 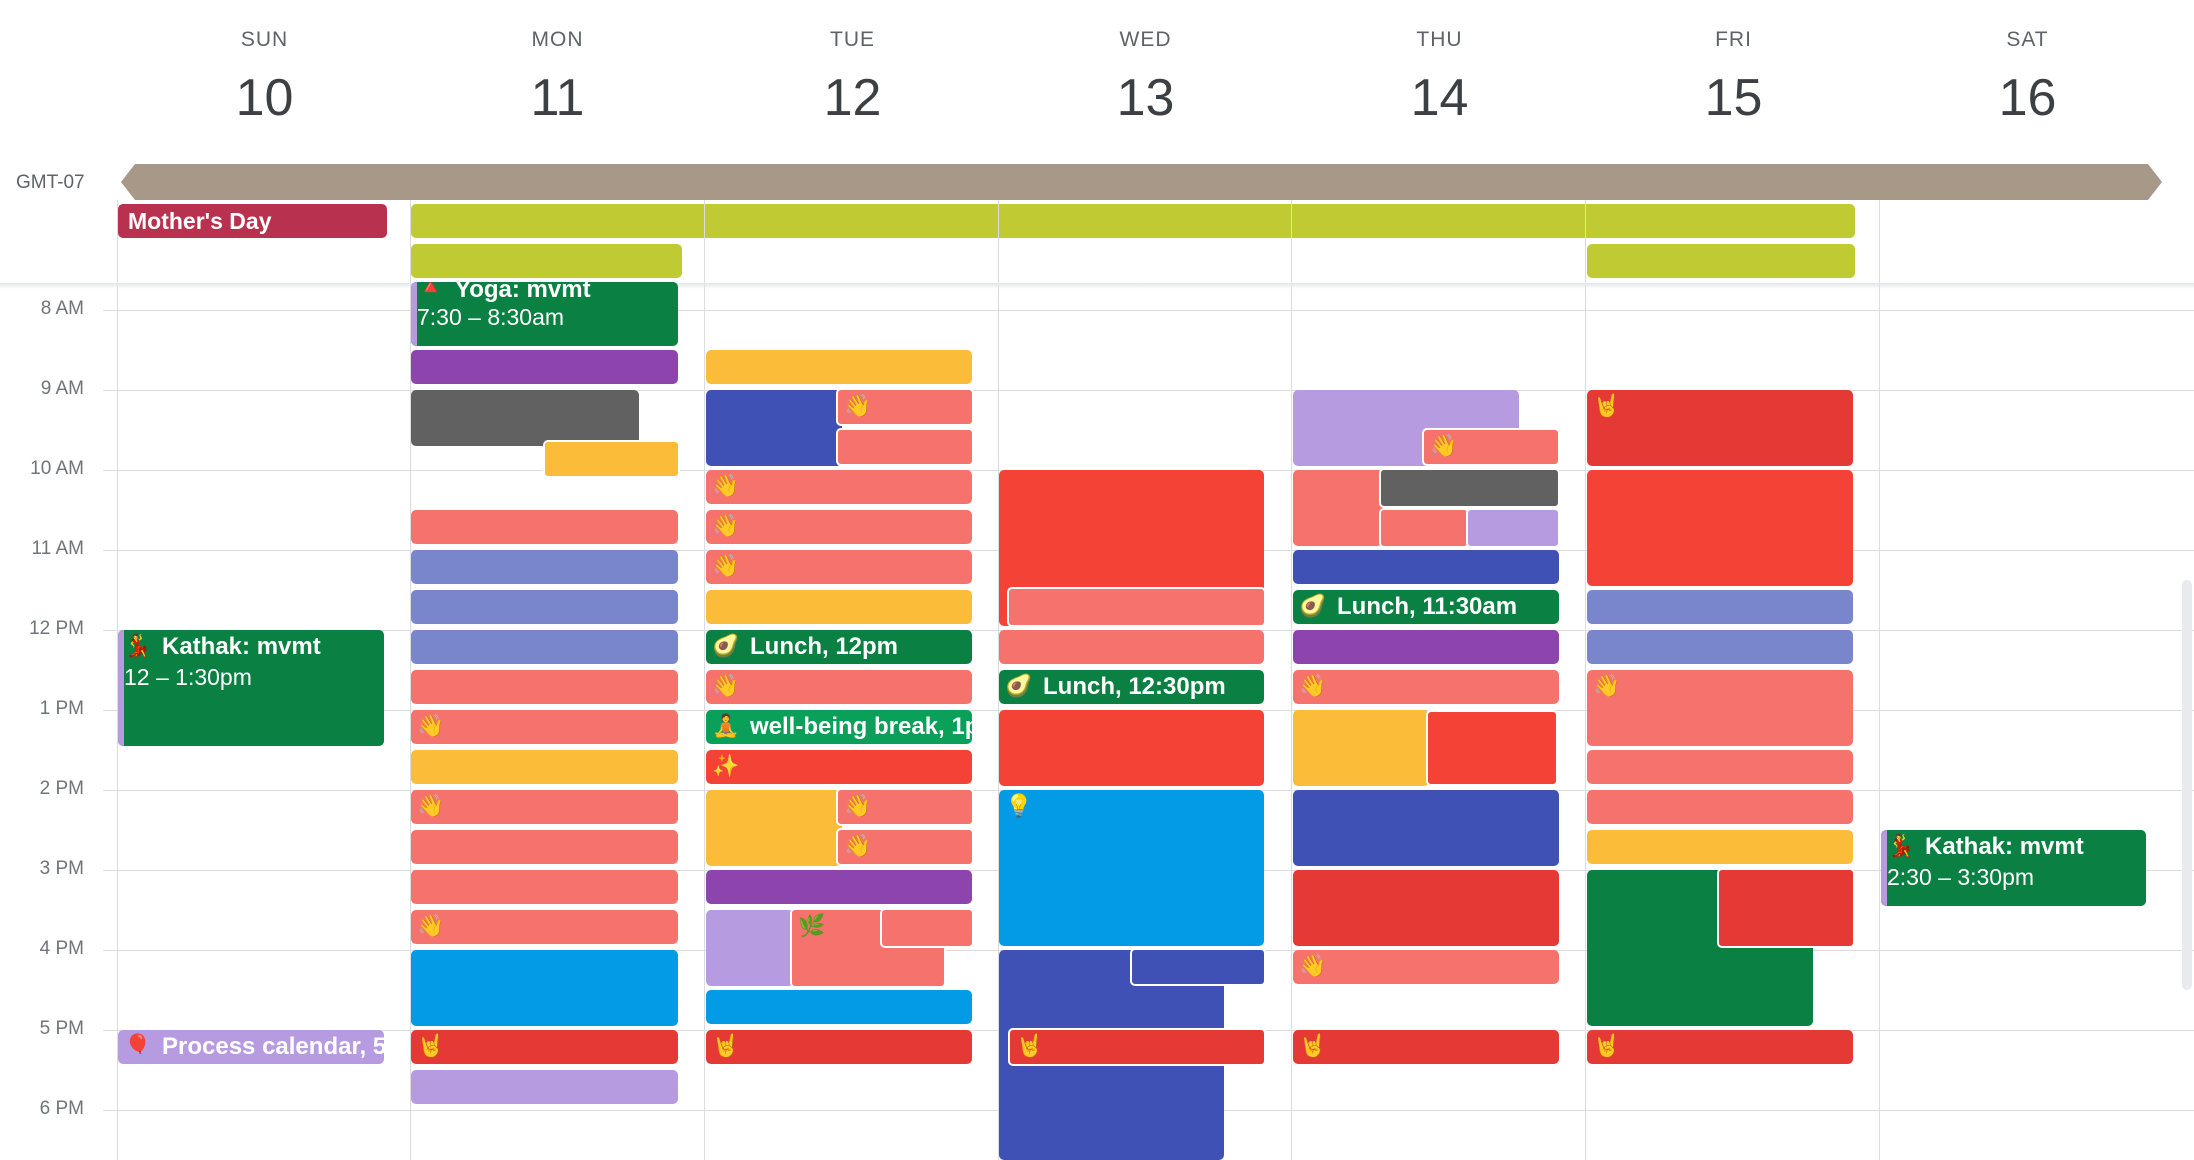 I want to click on event-block: ✨, so click(x=839, y=767).